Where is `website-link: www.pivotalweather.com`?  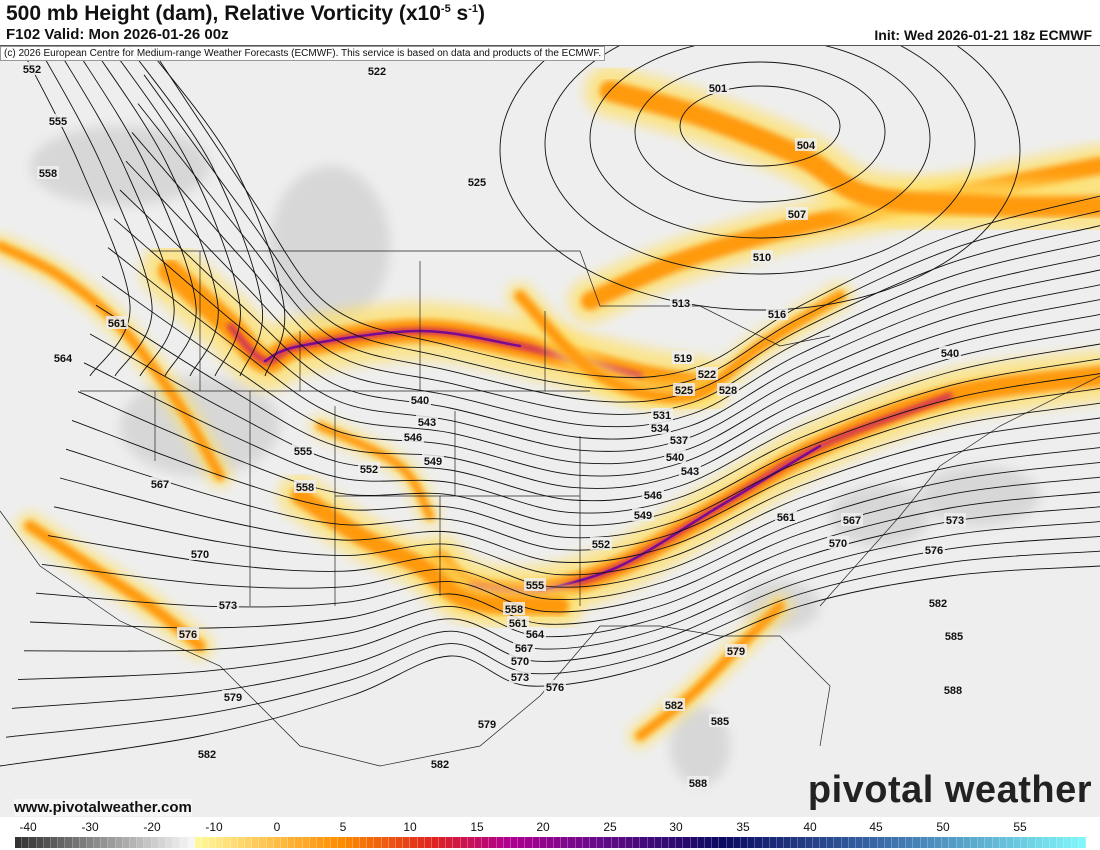
website-link: www.pivotalweather.com is located at coordinates (103, 807).